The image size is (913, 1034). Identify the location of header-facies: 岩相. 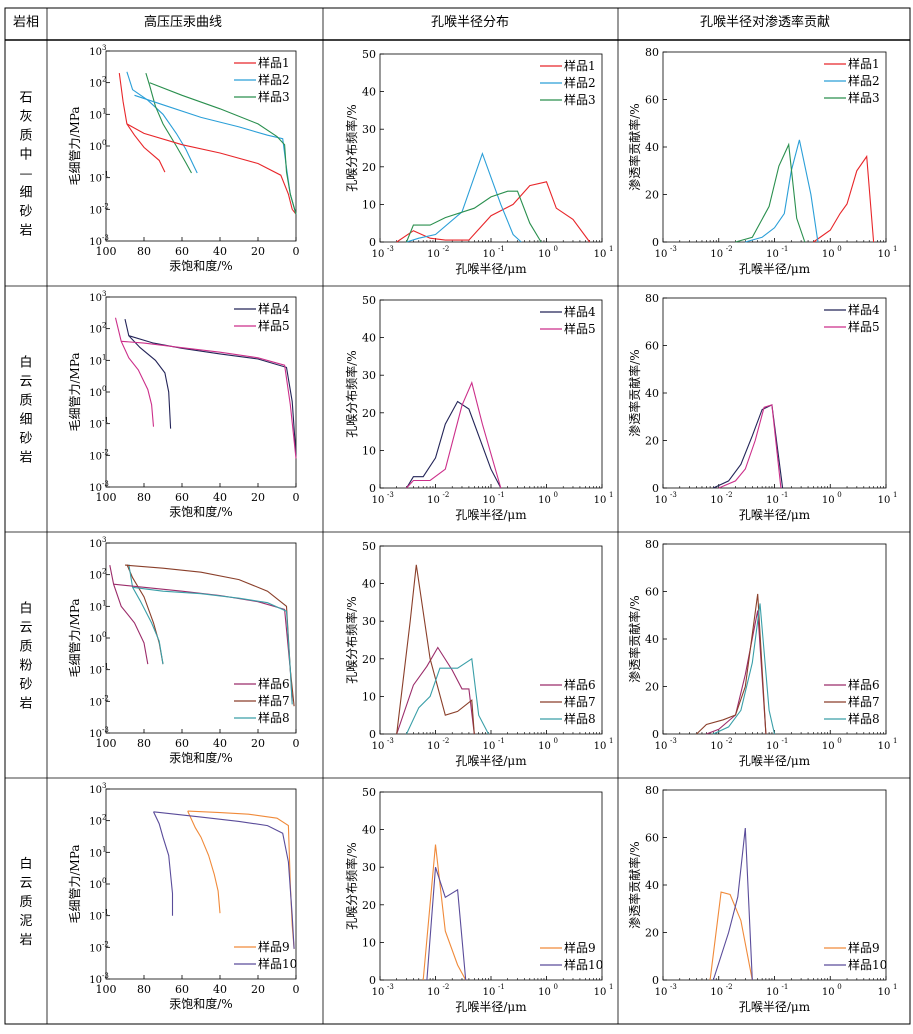
(26, 22).